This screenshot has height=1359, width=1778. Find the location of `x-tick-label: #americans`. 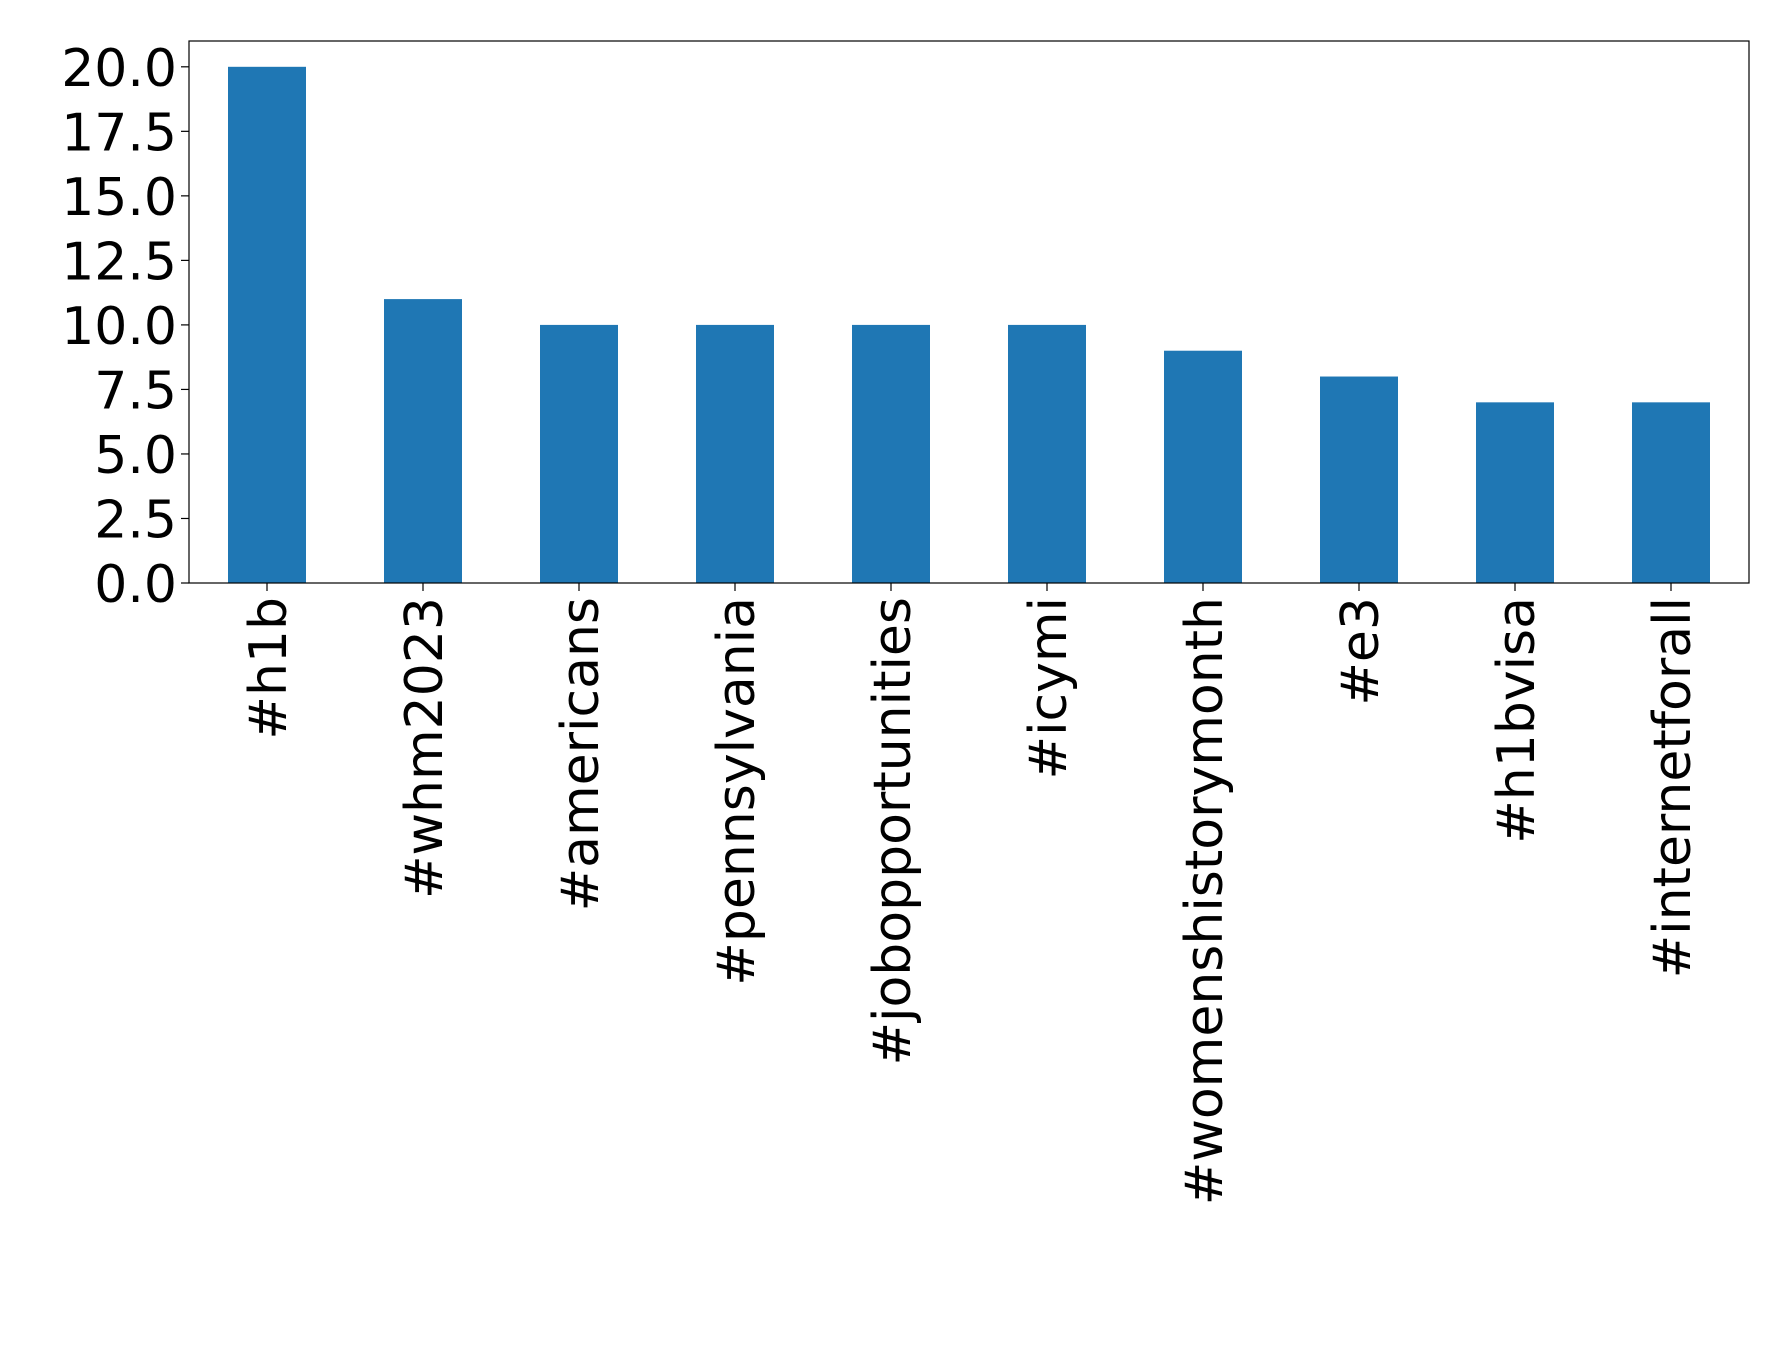

x-tick-label: #americans is located at coordinates (581, 754).